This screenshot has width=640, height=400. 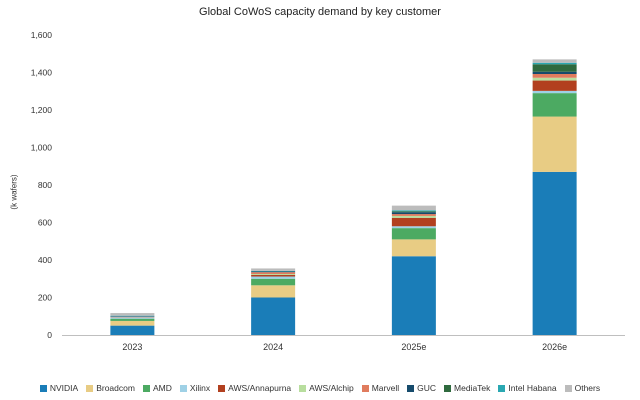 I want to click on legend-item: MediaTek, so click(x=467, y=388).